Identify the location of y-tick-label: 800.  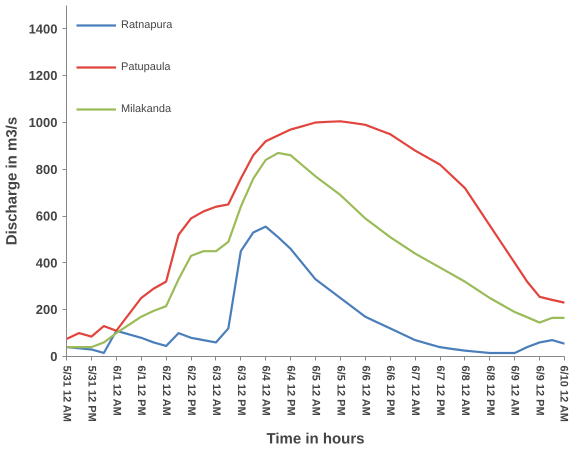
(47, 169).